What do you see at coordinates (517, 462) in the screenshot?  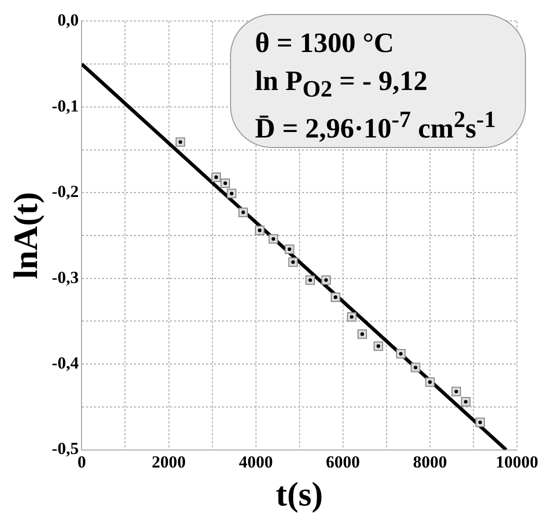 I see `x-tick-label: 10000` at bounding box center [517, 462].